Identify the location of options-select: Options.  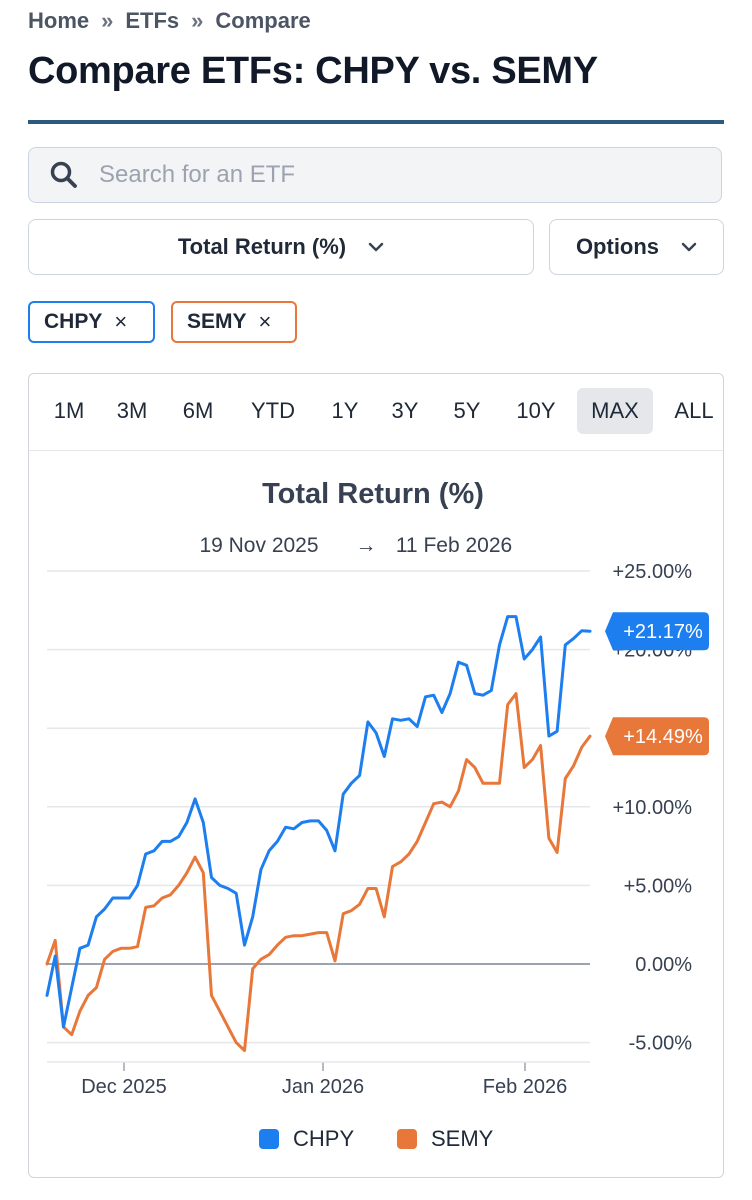
(636, 247).